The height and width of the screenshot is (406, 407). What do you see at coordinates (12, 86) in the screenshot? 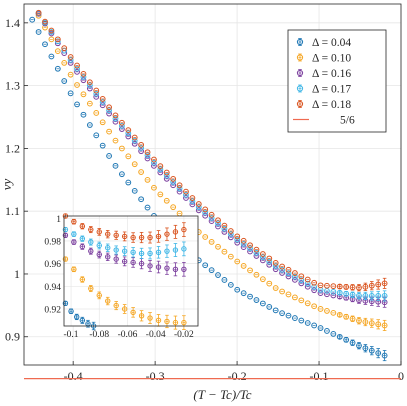
I see `y-tick-label: 1.3` at bounding box center [12, 86].